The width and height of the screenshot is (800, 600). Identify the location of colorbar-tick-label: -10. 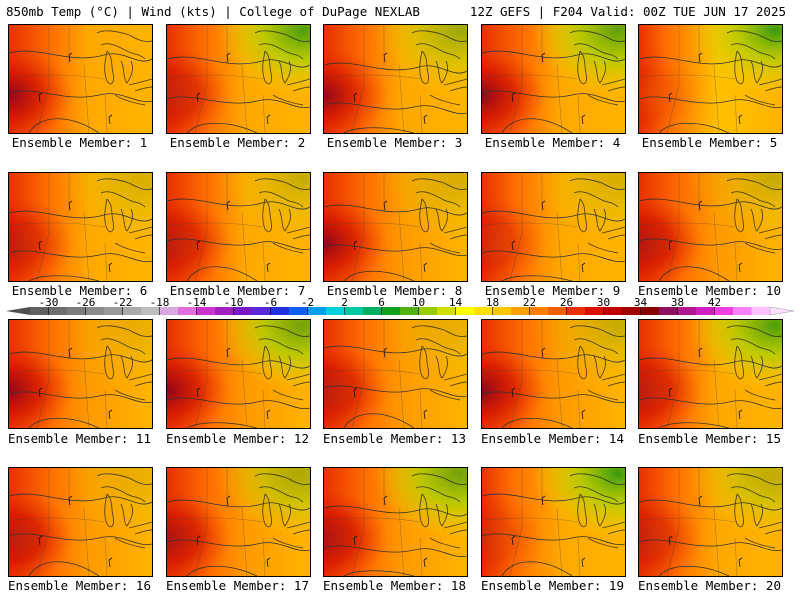
(234, 303).